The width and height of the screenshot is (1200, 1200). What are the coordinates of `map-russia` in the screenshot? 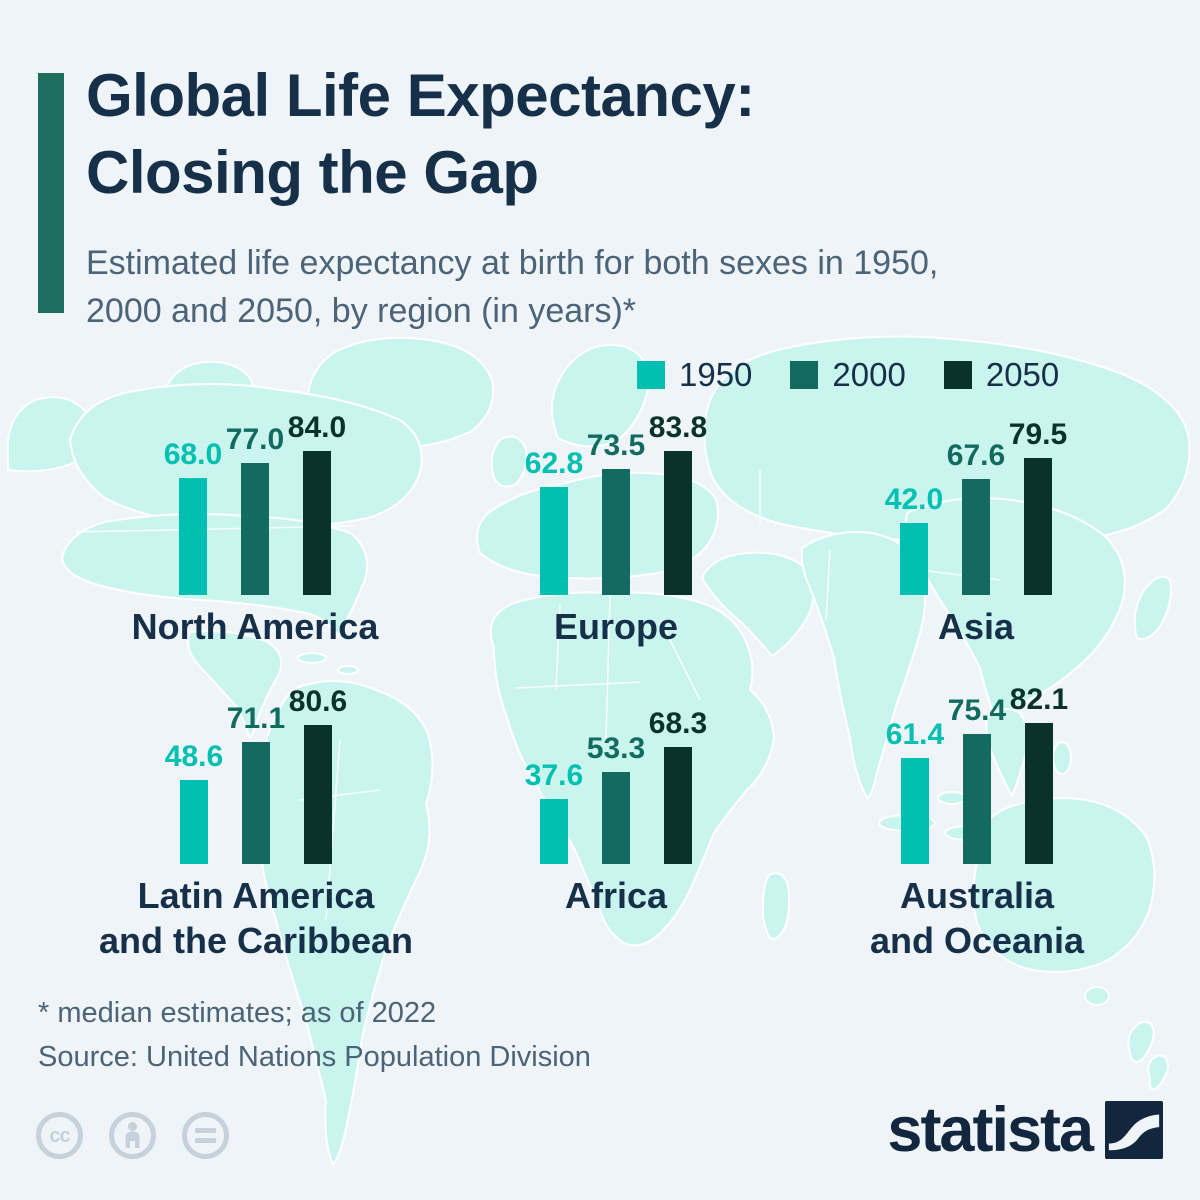 It's located at (947, 440).